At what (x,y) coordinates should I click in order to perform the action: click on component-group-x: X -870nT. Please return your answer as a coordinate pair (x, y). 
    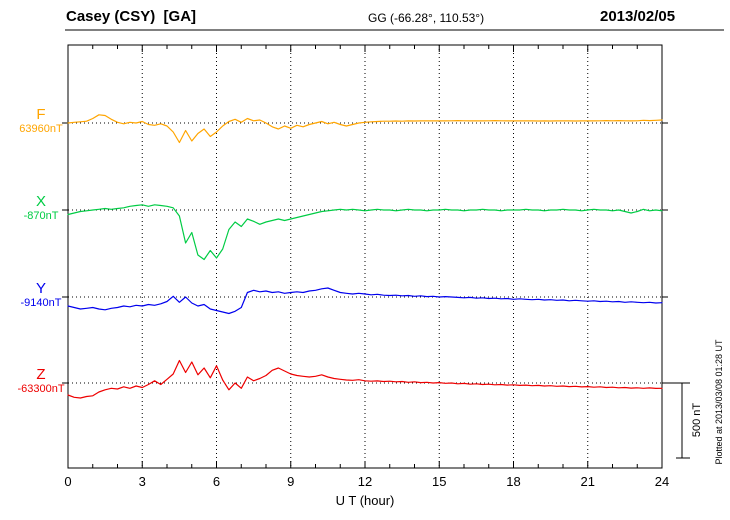
    Looking at the image, I should click on (41, 208).